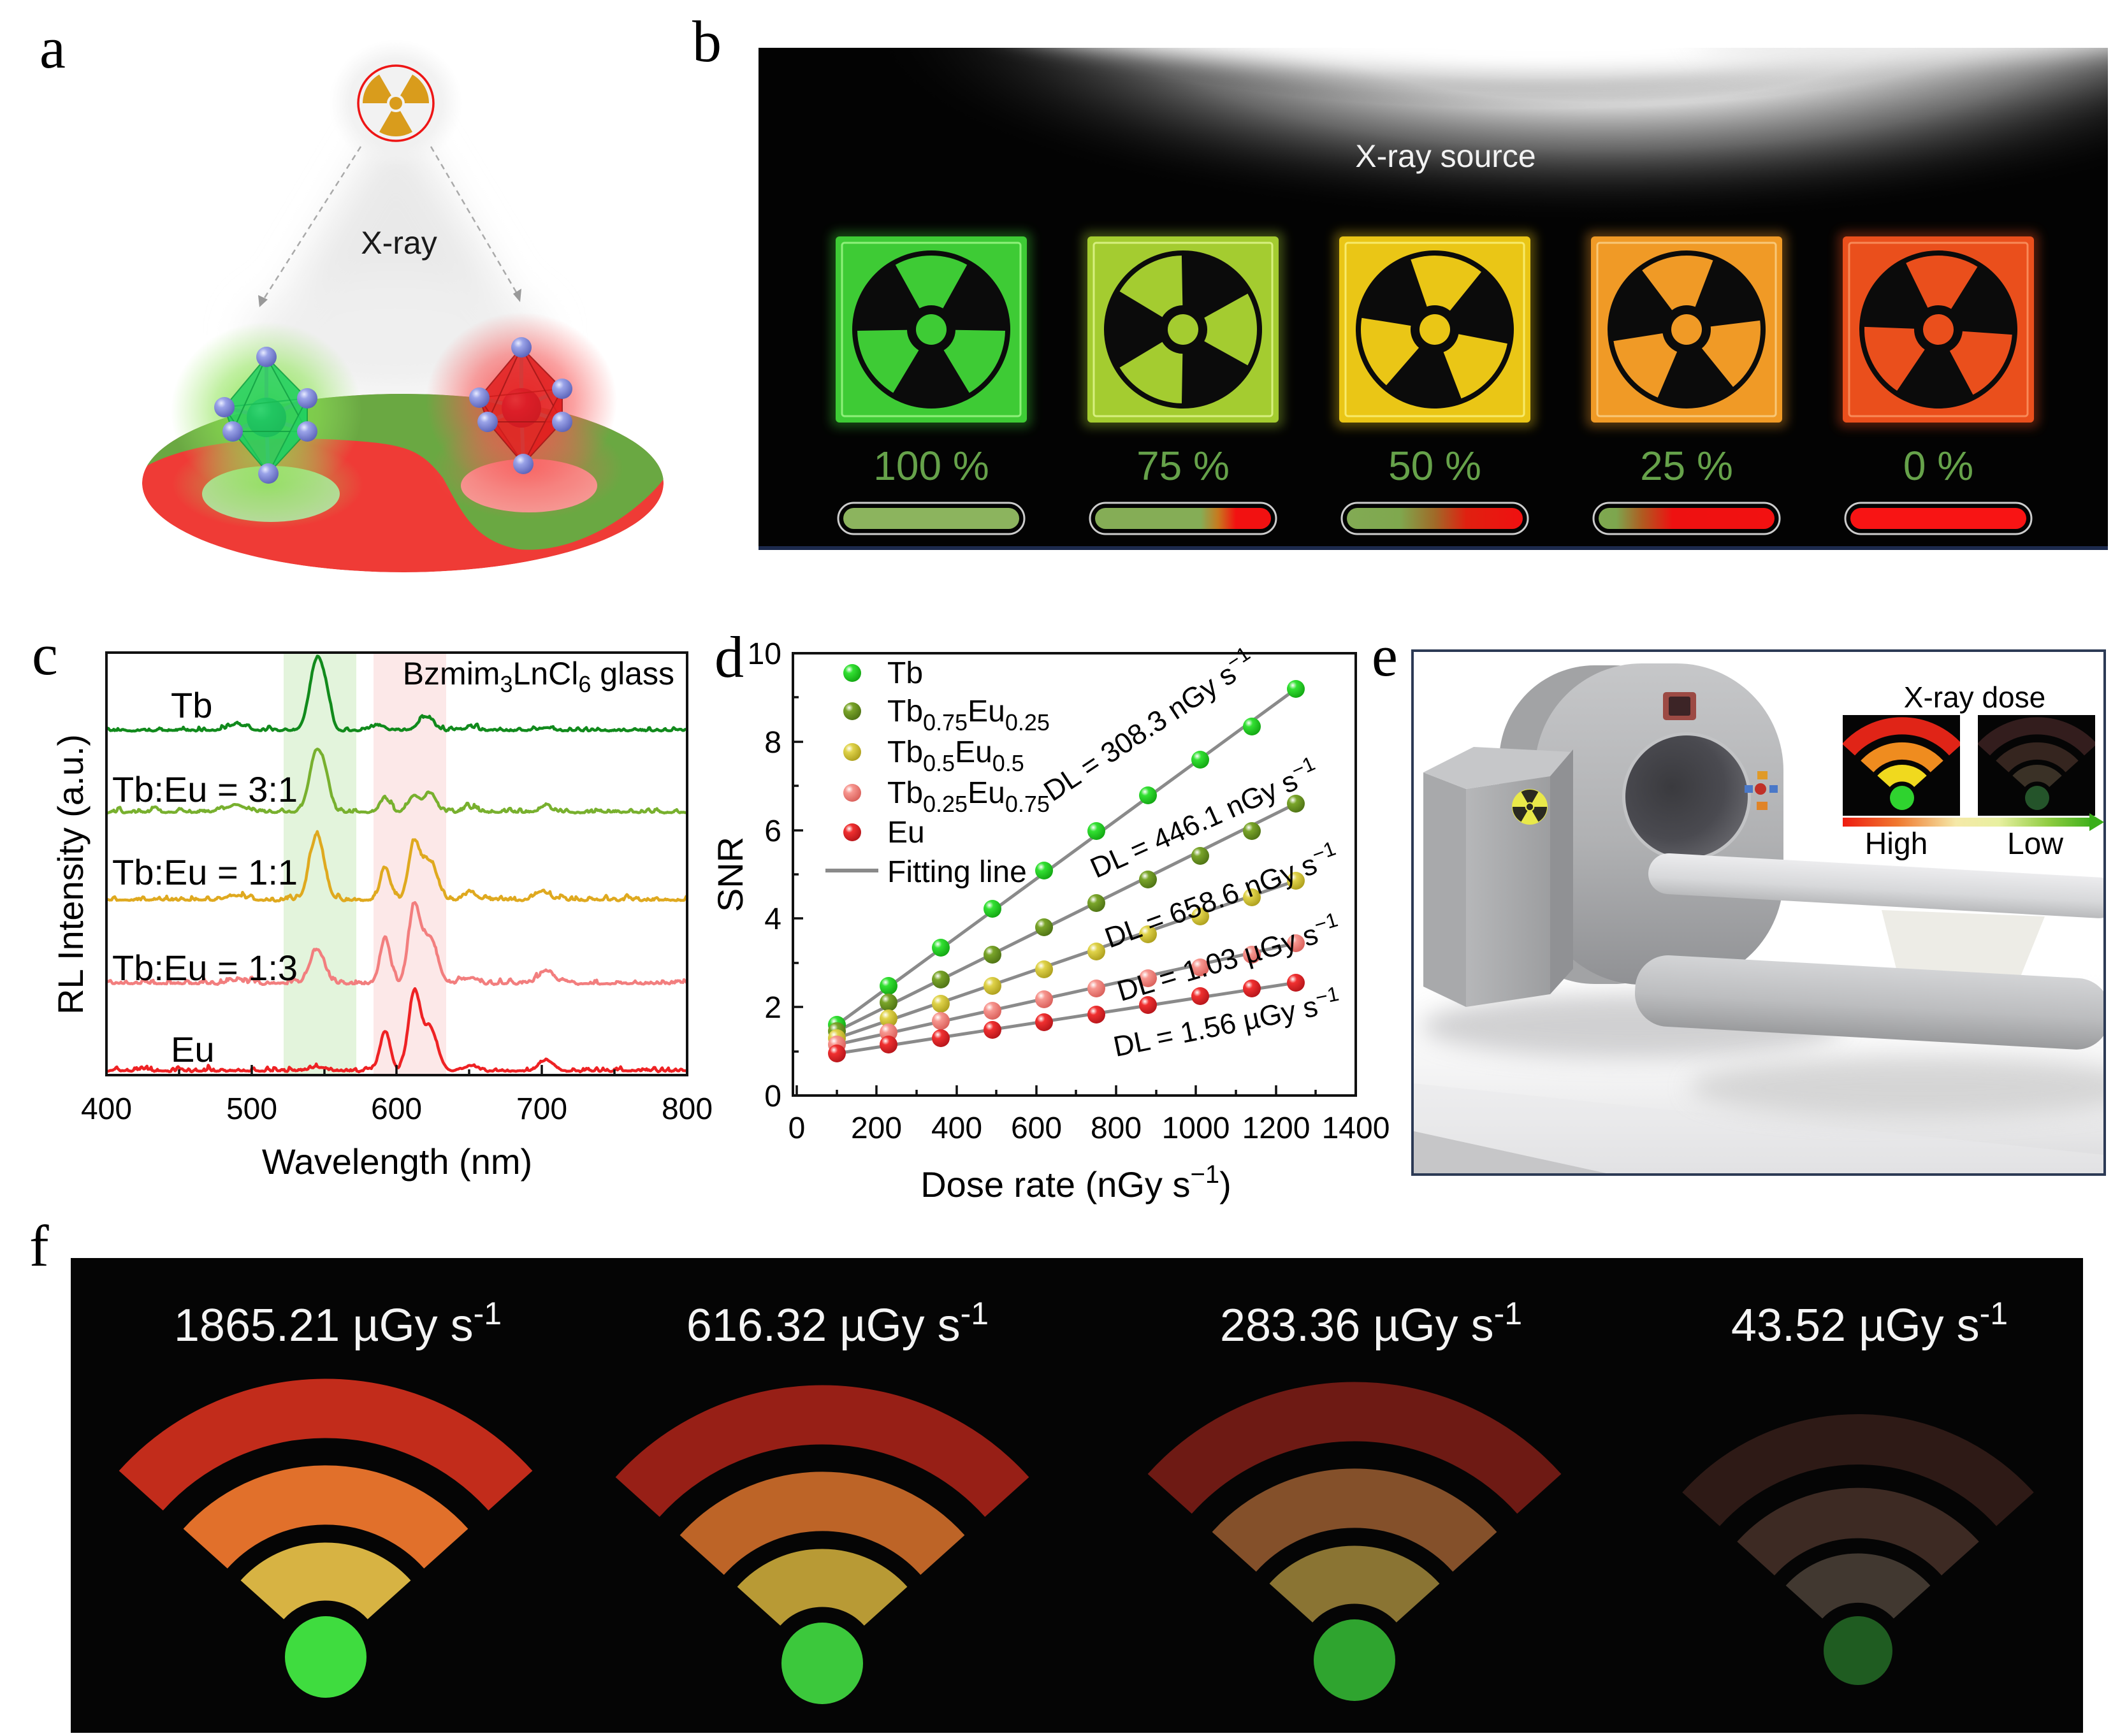  I want to click on svg-text: Tb0.5Eu0.5, so click(955, 755).